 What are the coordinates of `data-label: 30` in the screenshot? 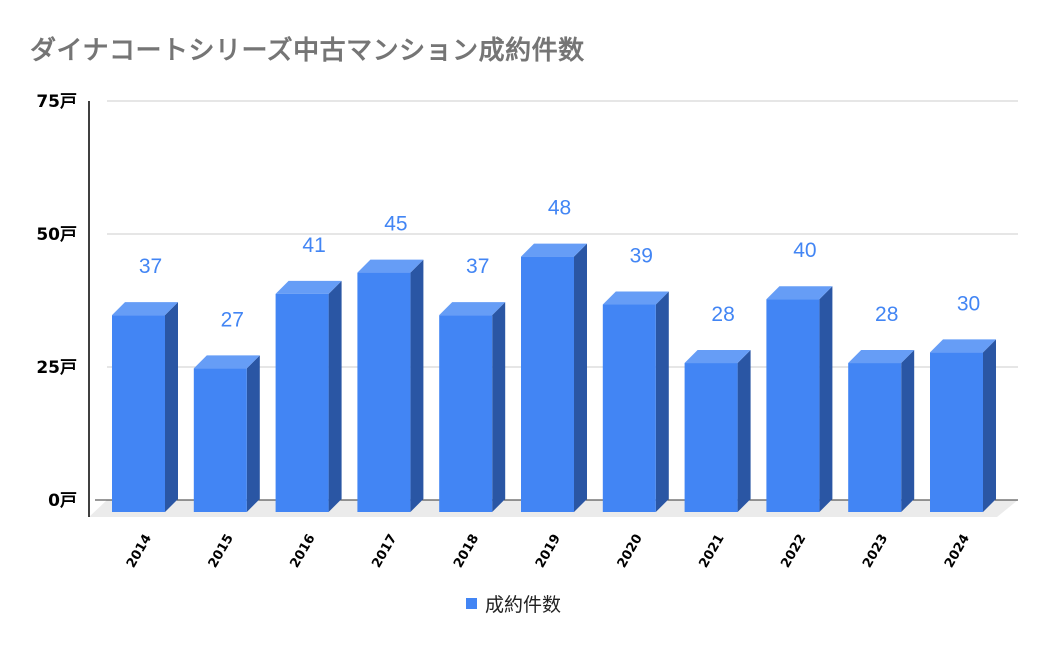 It's located at (968, 303).